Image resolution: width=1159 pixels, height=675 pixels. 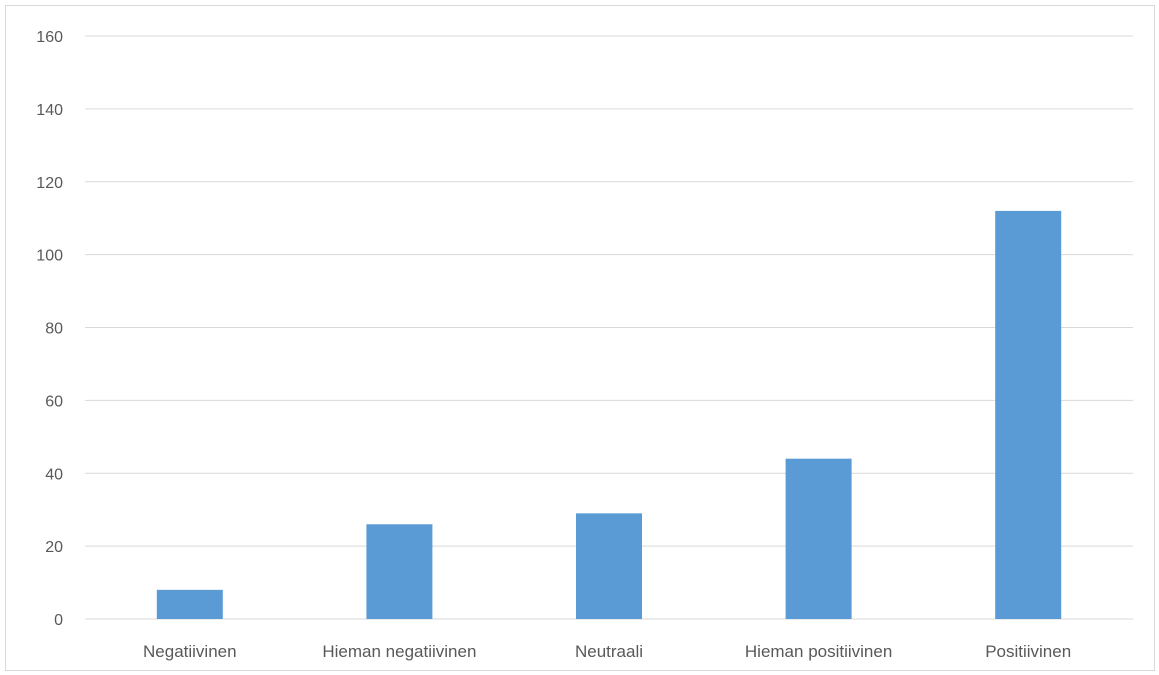 I want to click on x-category-label: Hieman positiivinen, so click(x=818, y=651).